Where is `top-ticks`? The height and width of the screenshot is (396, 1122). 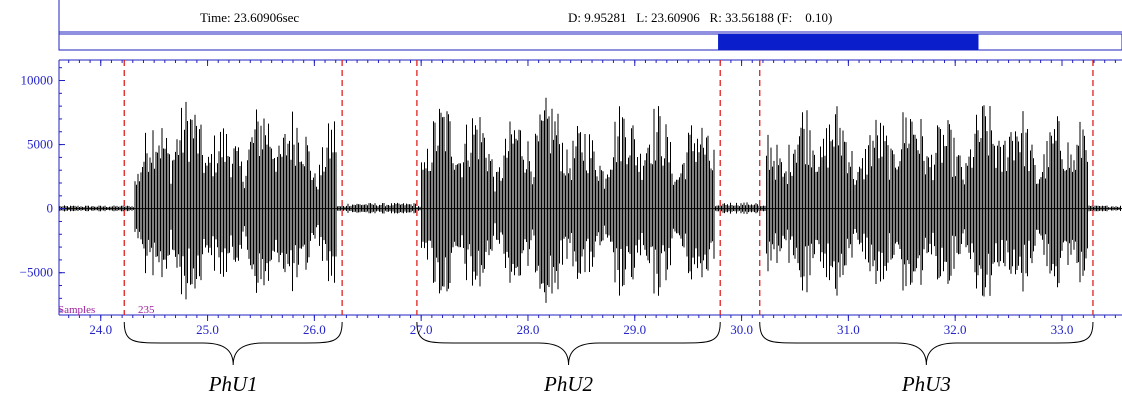 top-ticks is located at coordinates (592, 63).